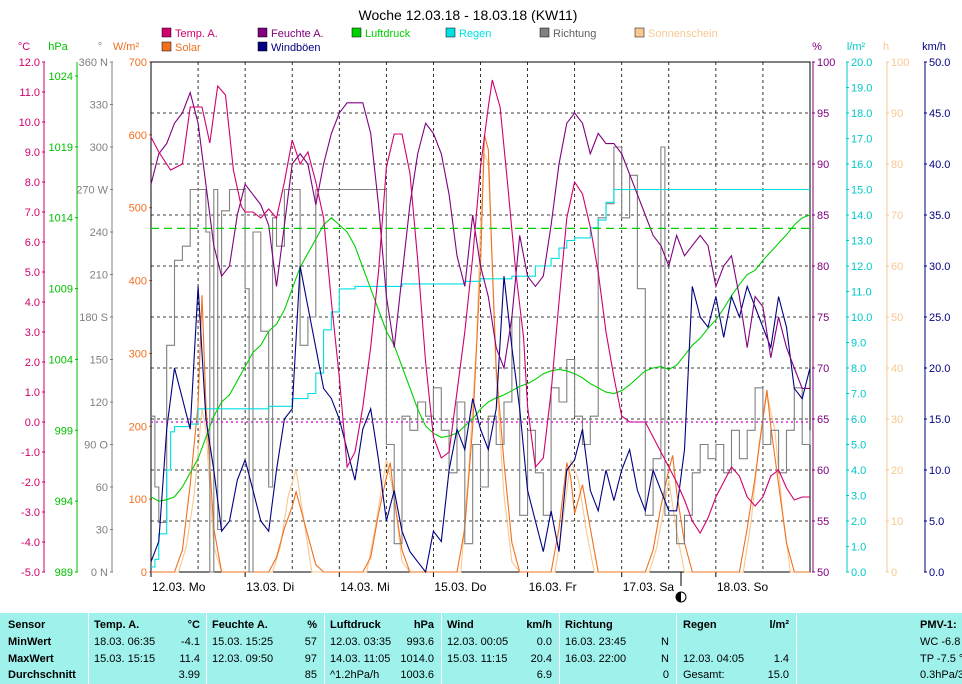  What do you see at coordinates (125, 659) in the screenshot?
I see `temp-max-time: 15.03. 15:15` at bounding box center [125, 659].